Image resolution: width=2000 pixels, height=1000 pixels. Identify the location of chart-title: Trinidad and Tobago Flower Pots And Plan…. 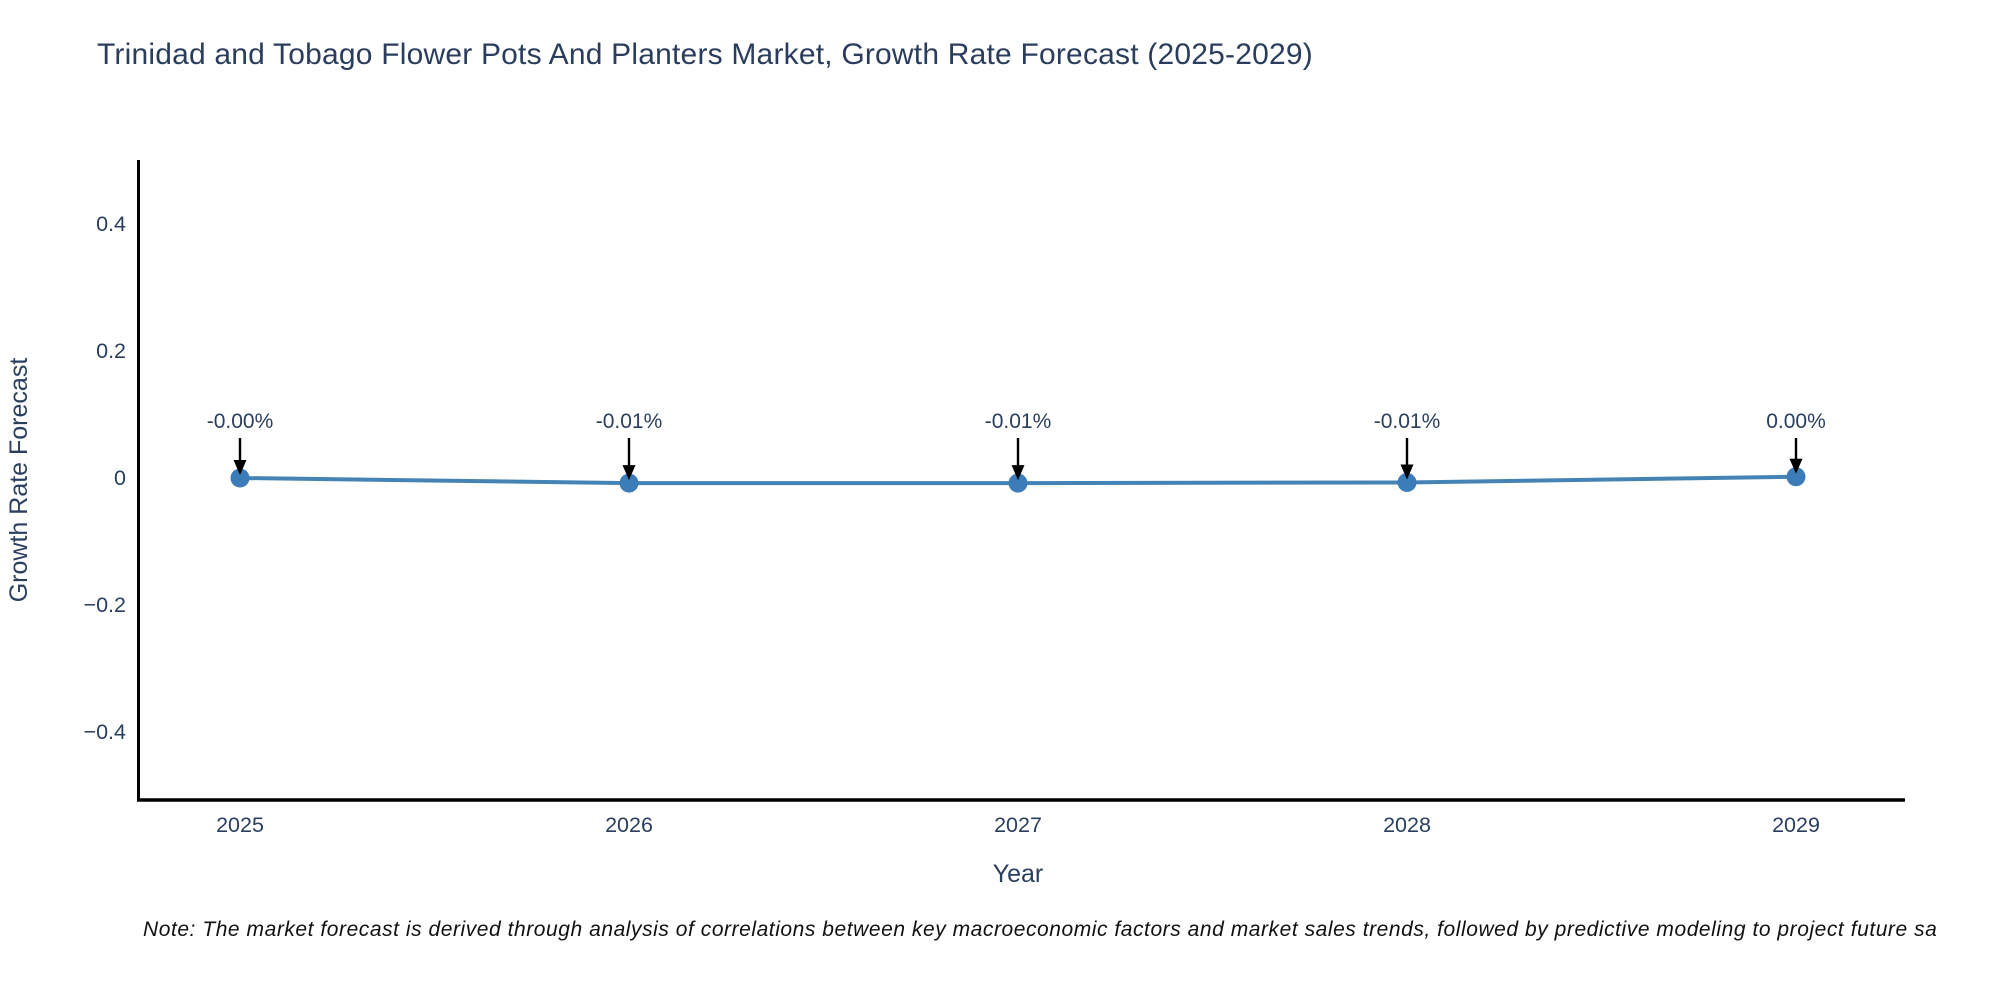
(705, 54).